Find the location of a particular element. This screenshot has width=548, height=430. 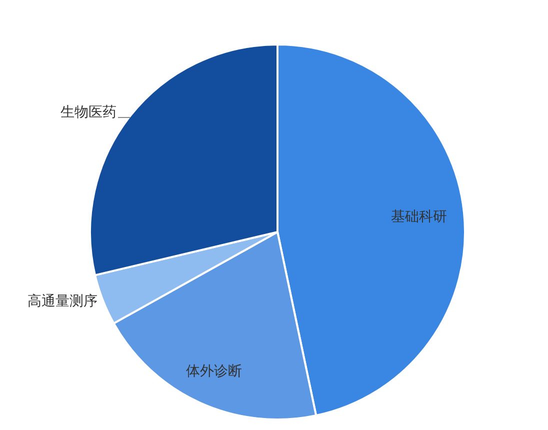

slice-label: 生物医药 is located at coordinates (88, 112).